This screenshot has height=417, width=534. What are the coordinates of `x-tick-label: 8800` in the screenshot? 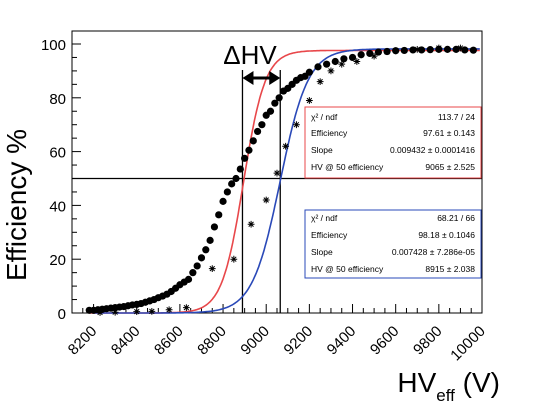 It's located at (212, 341).